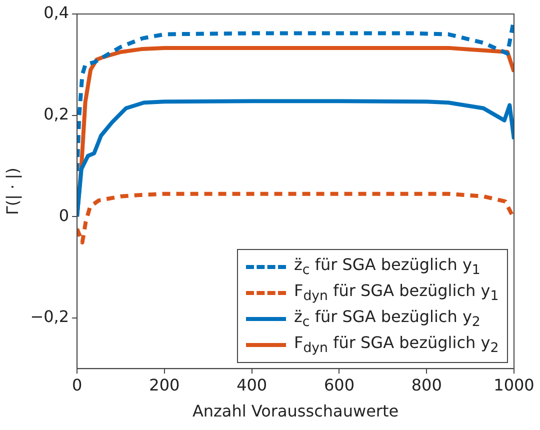 This screenshot has height=430, width=540. I want to click on y-tick-label: 0,4, so click(57, 12).